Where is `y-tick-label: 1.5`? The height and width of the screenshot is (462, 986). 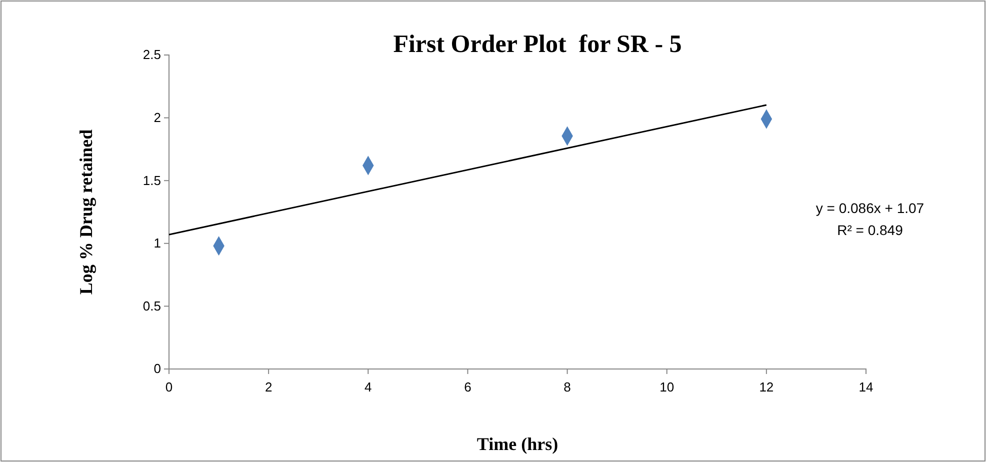
y-tick-label: 1.5 is located at coordinates (151, 180).